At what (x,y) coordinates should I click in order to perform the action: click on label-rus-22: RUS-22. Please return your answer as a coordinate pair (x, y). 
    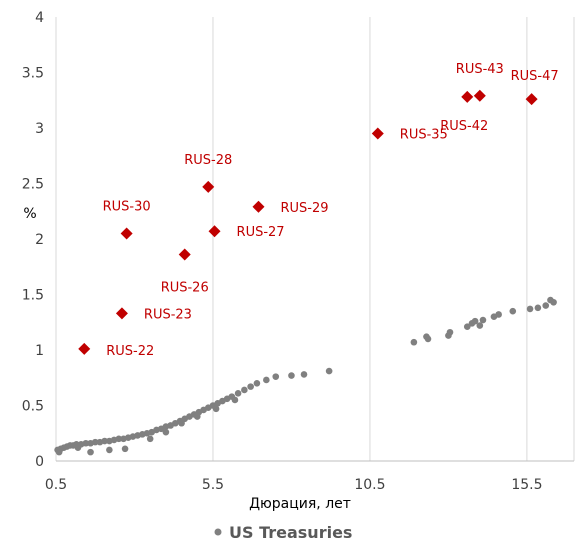
    Looking at the image, I should click on (130, 351).